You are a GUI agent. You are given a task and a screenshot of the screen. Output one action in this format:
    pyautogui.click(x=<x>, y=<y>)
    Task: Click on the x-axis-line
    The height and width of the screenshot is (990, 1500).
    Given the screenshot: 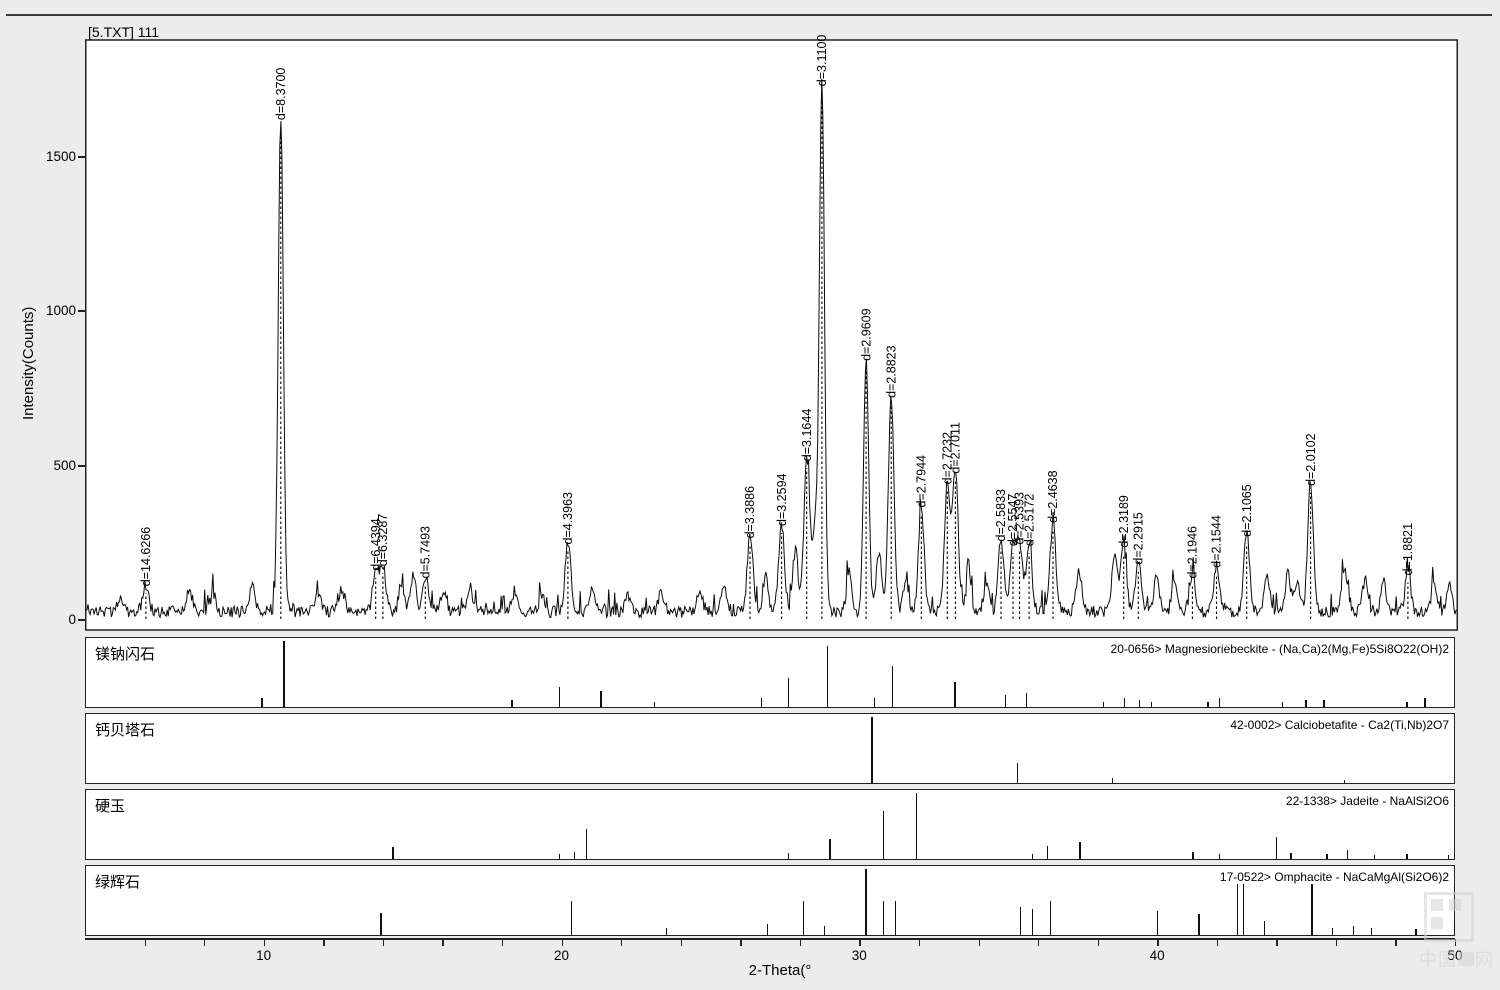 What is the action you would take?
    pyautogui.click(x=770, y=939)
    